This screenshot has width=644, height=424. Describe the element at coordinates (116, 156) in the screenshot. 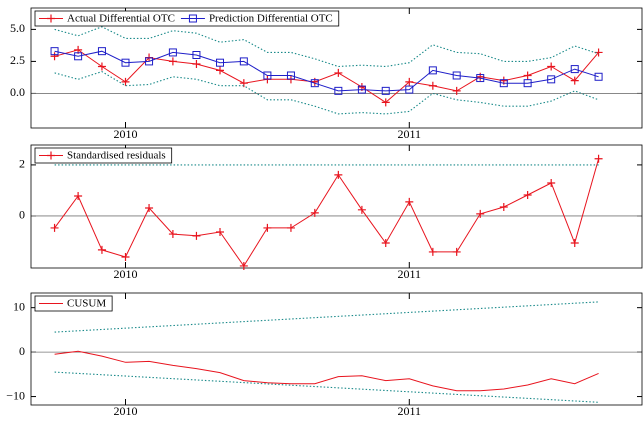

I see `legend-label: Standardised residuals` at that location.